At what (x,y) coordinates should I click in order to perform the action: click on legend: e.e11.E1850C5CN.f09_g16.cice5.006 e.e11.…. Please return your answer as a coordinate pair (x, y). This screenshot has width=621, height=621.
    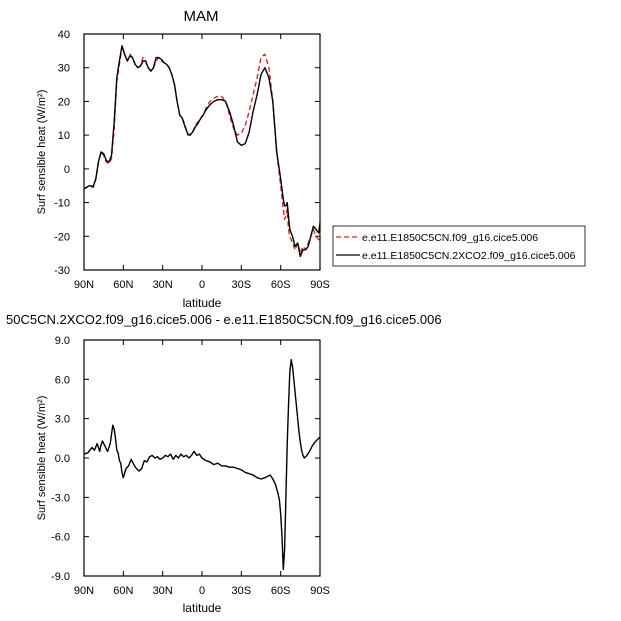
    Looking at the image, I should click on (459, 246).